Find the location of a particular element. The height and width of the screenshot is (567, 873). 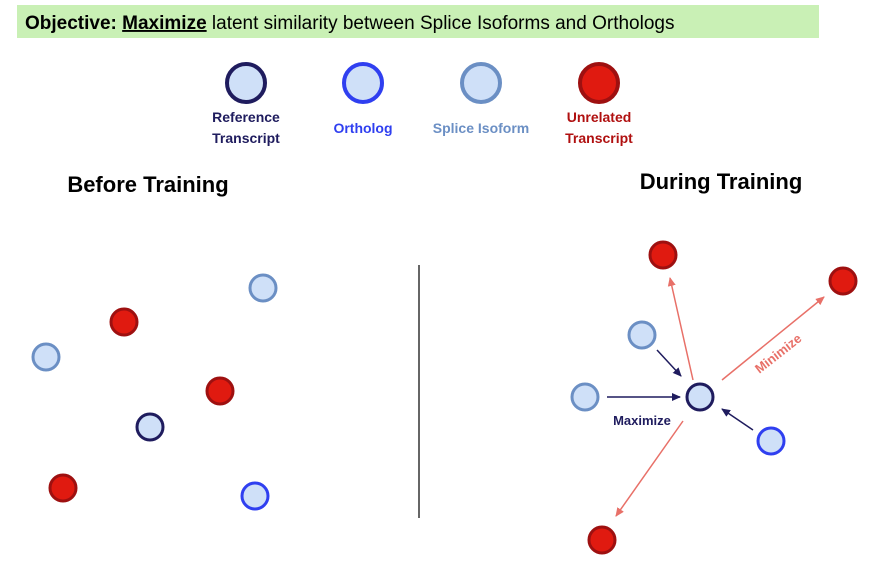

legend-label-ortholog: Ortholog is located at coordinates (362, 128).